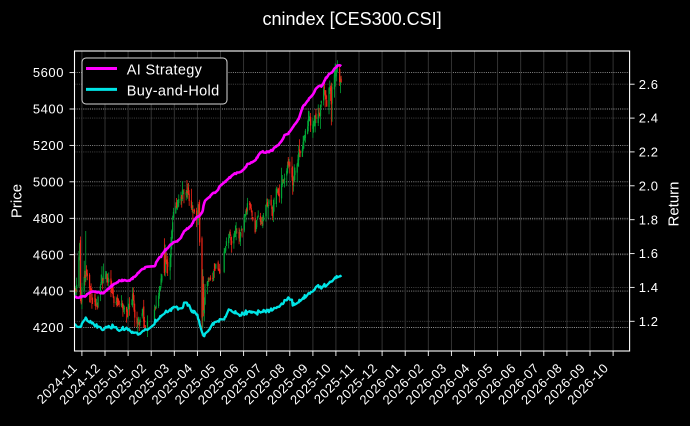  What do you see at coordinates (649, 321) in the screenshot?
I see `svg-text: 1.2` at bounding box center [649, 321].